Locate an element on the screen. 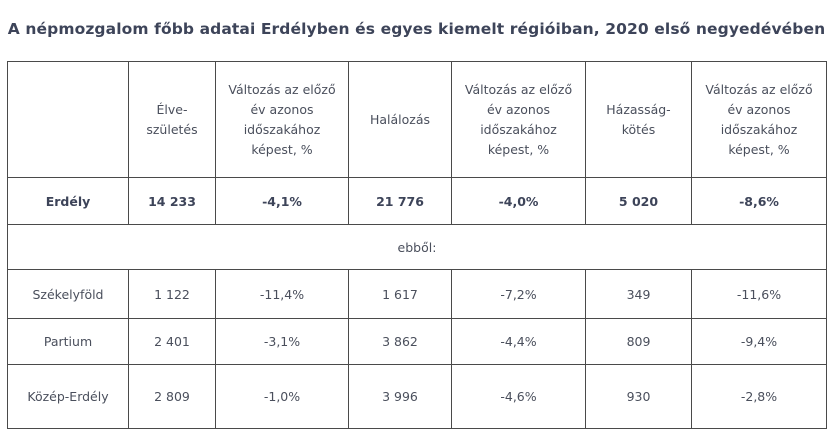 The image size is (833, 437). header-marriages: Házasság-kötés is located at coordinates (638, 119).